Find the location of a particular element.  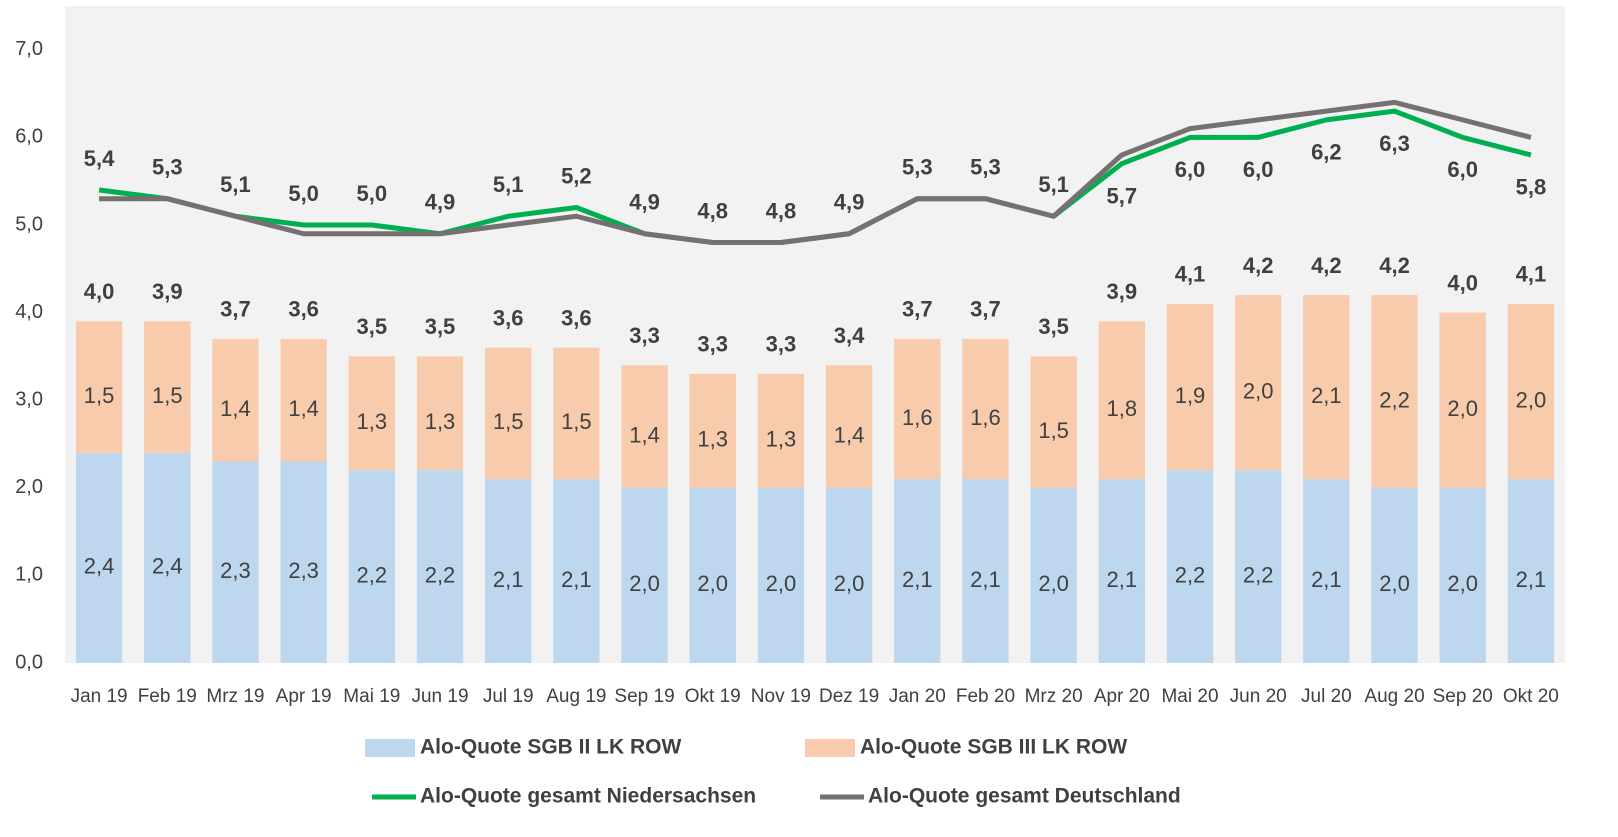

line-label: 5,0 is located at coordinates (372, 193).